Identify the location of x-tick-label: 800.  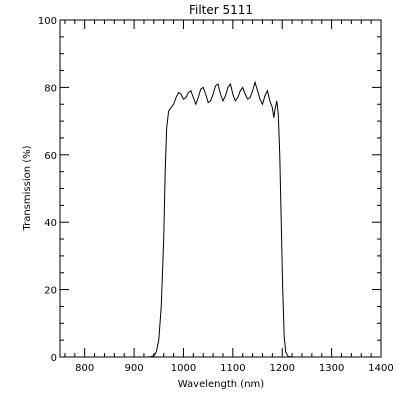
(84, 368).